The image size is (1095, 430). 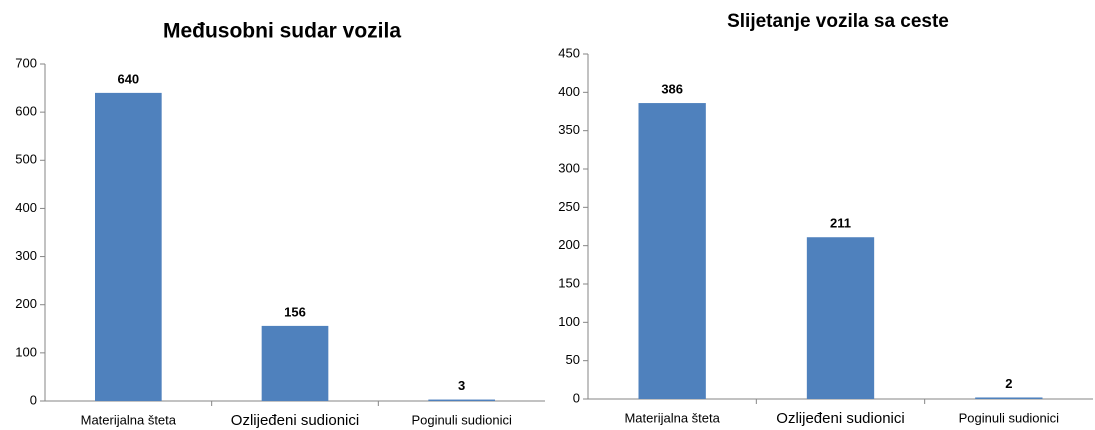 What do you see at coordinates (295, 311) in the screenshot?
I see `data-label: 156` at bounding box center [295, 311].